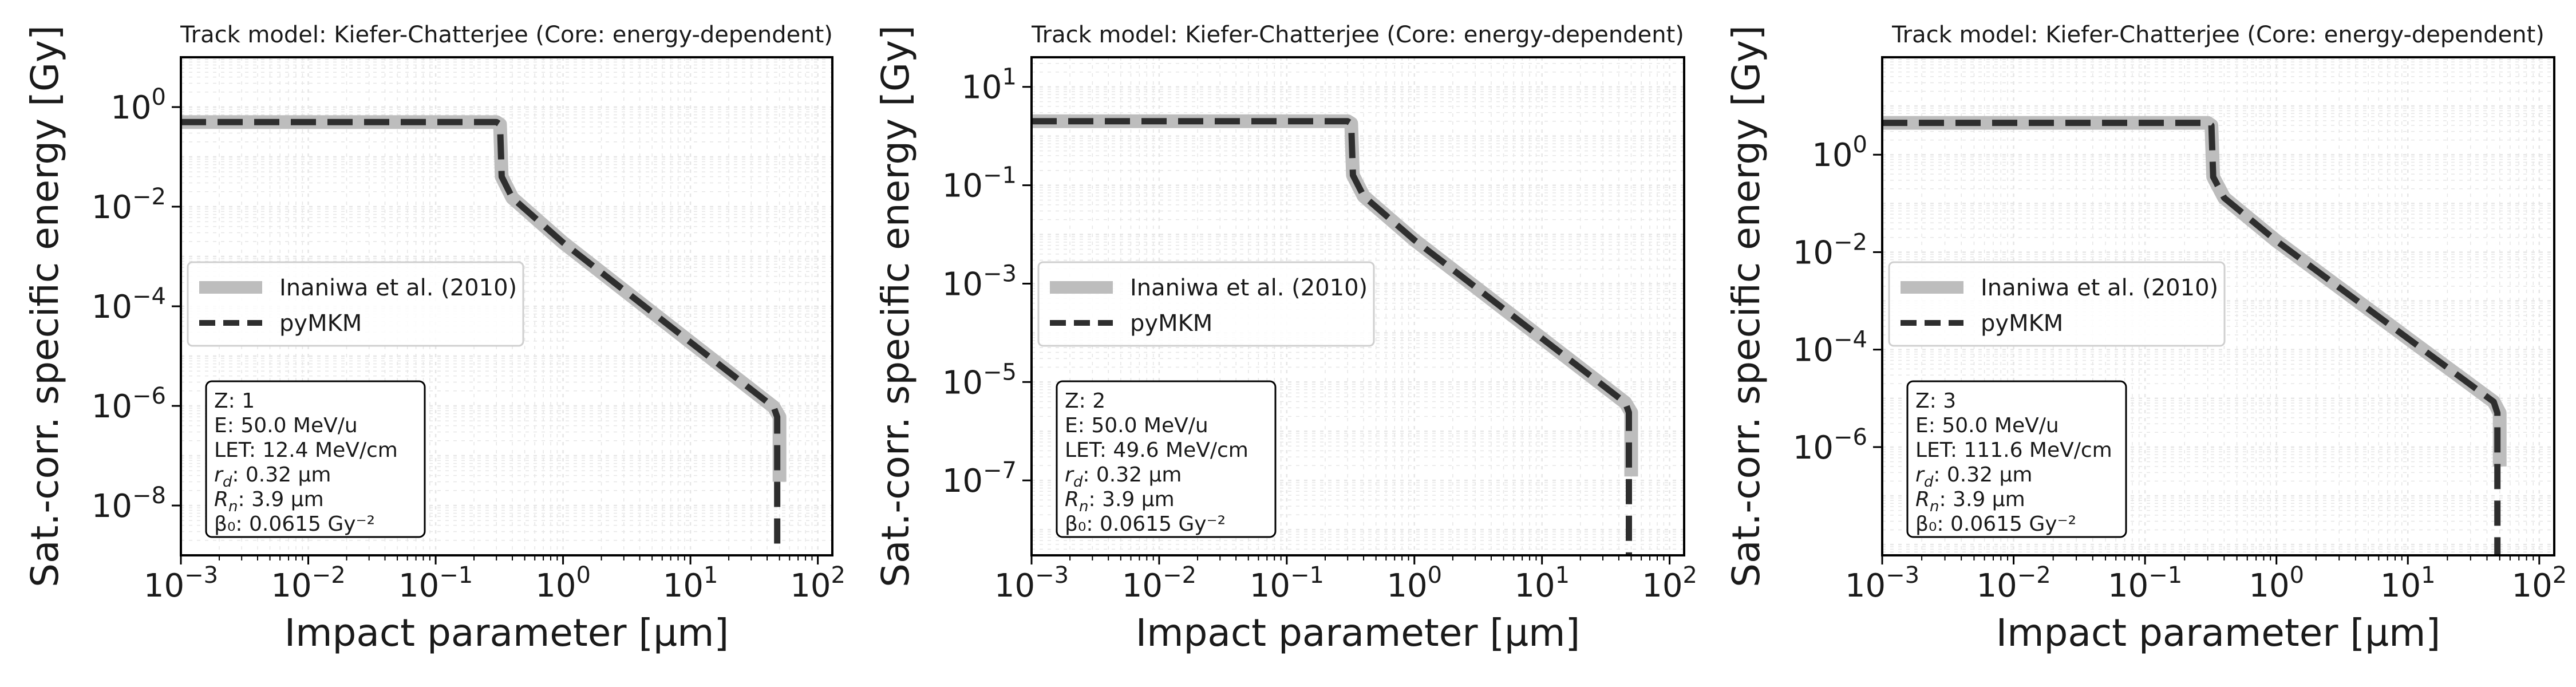  What do you see at coordinates (1850, 437) in the screenshot?
I see `tick-exponent: −6` at bounding box center [1850, 437].